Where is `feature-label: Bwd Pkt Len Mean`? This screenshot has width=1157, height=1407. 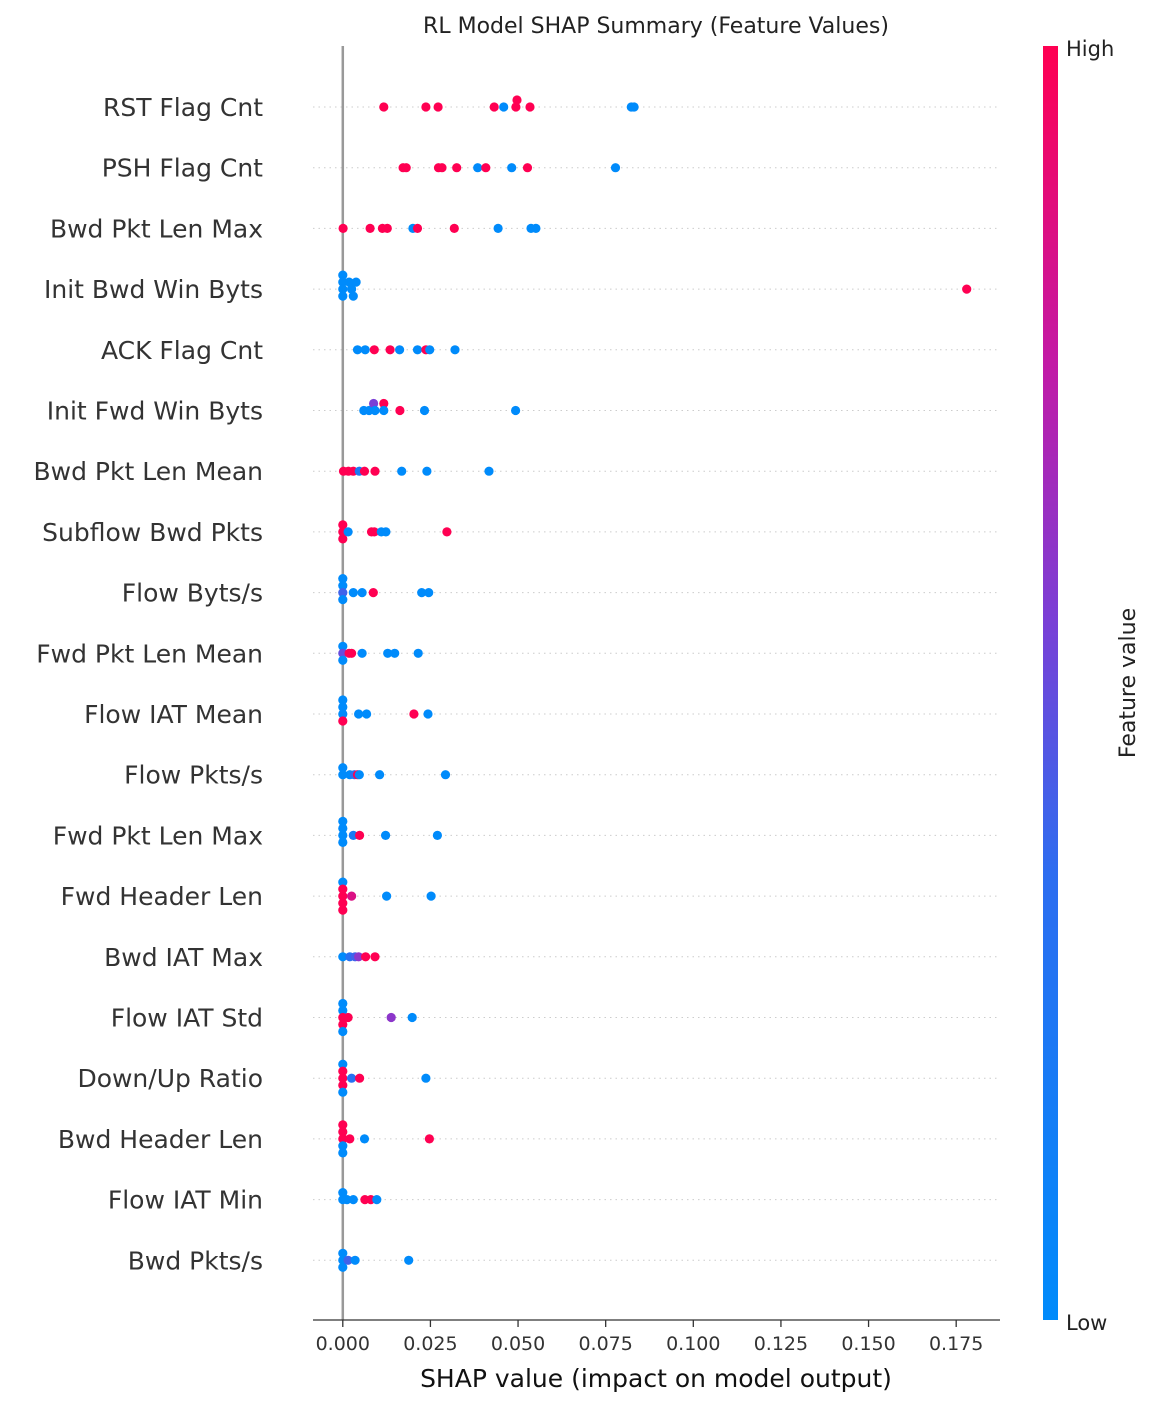
feature-label: Bwd Pkt Len Mean is located at coordinates (149, 471).